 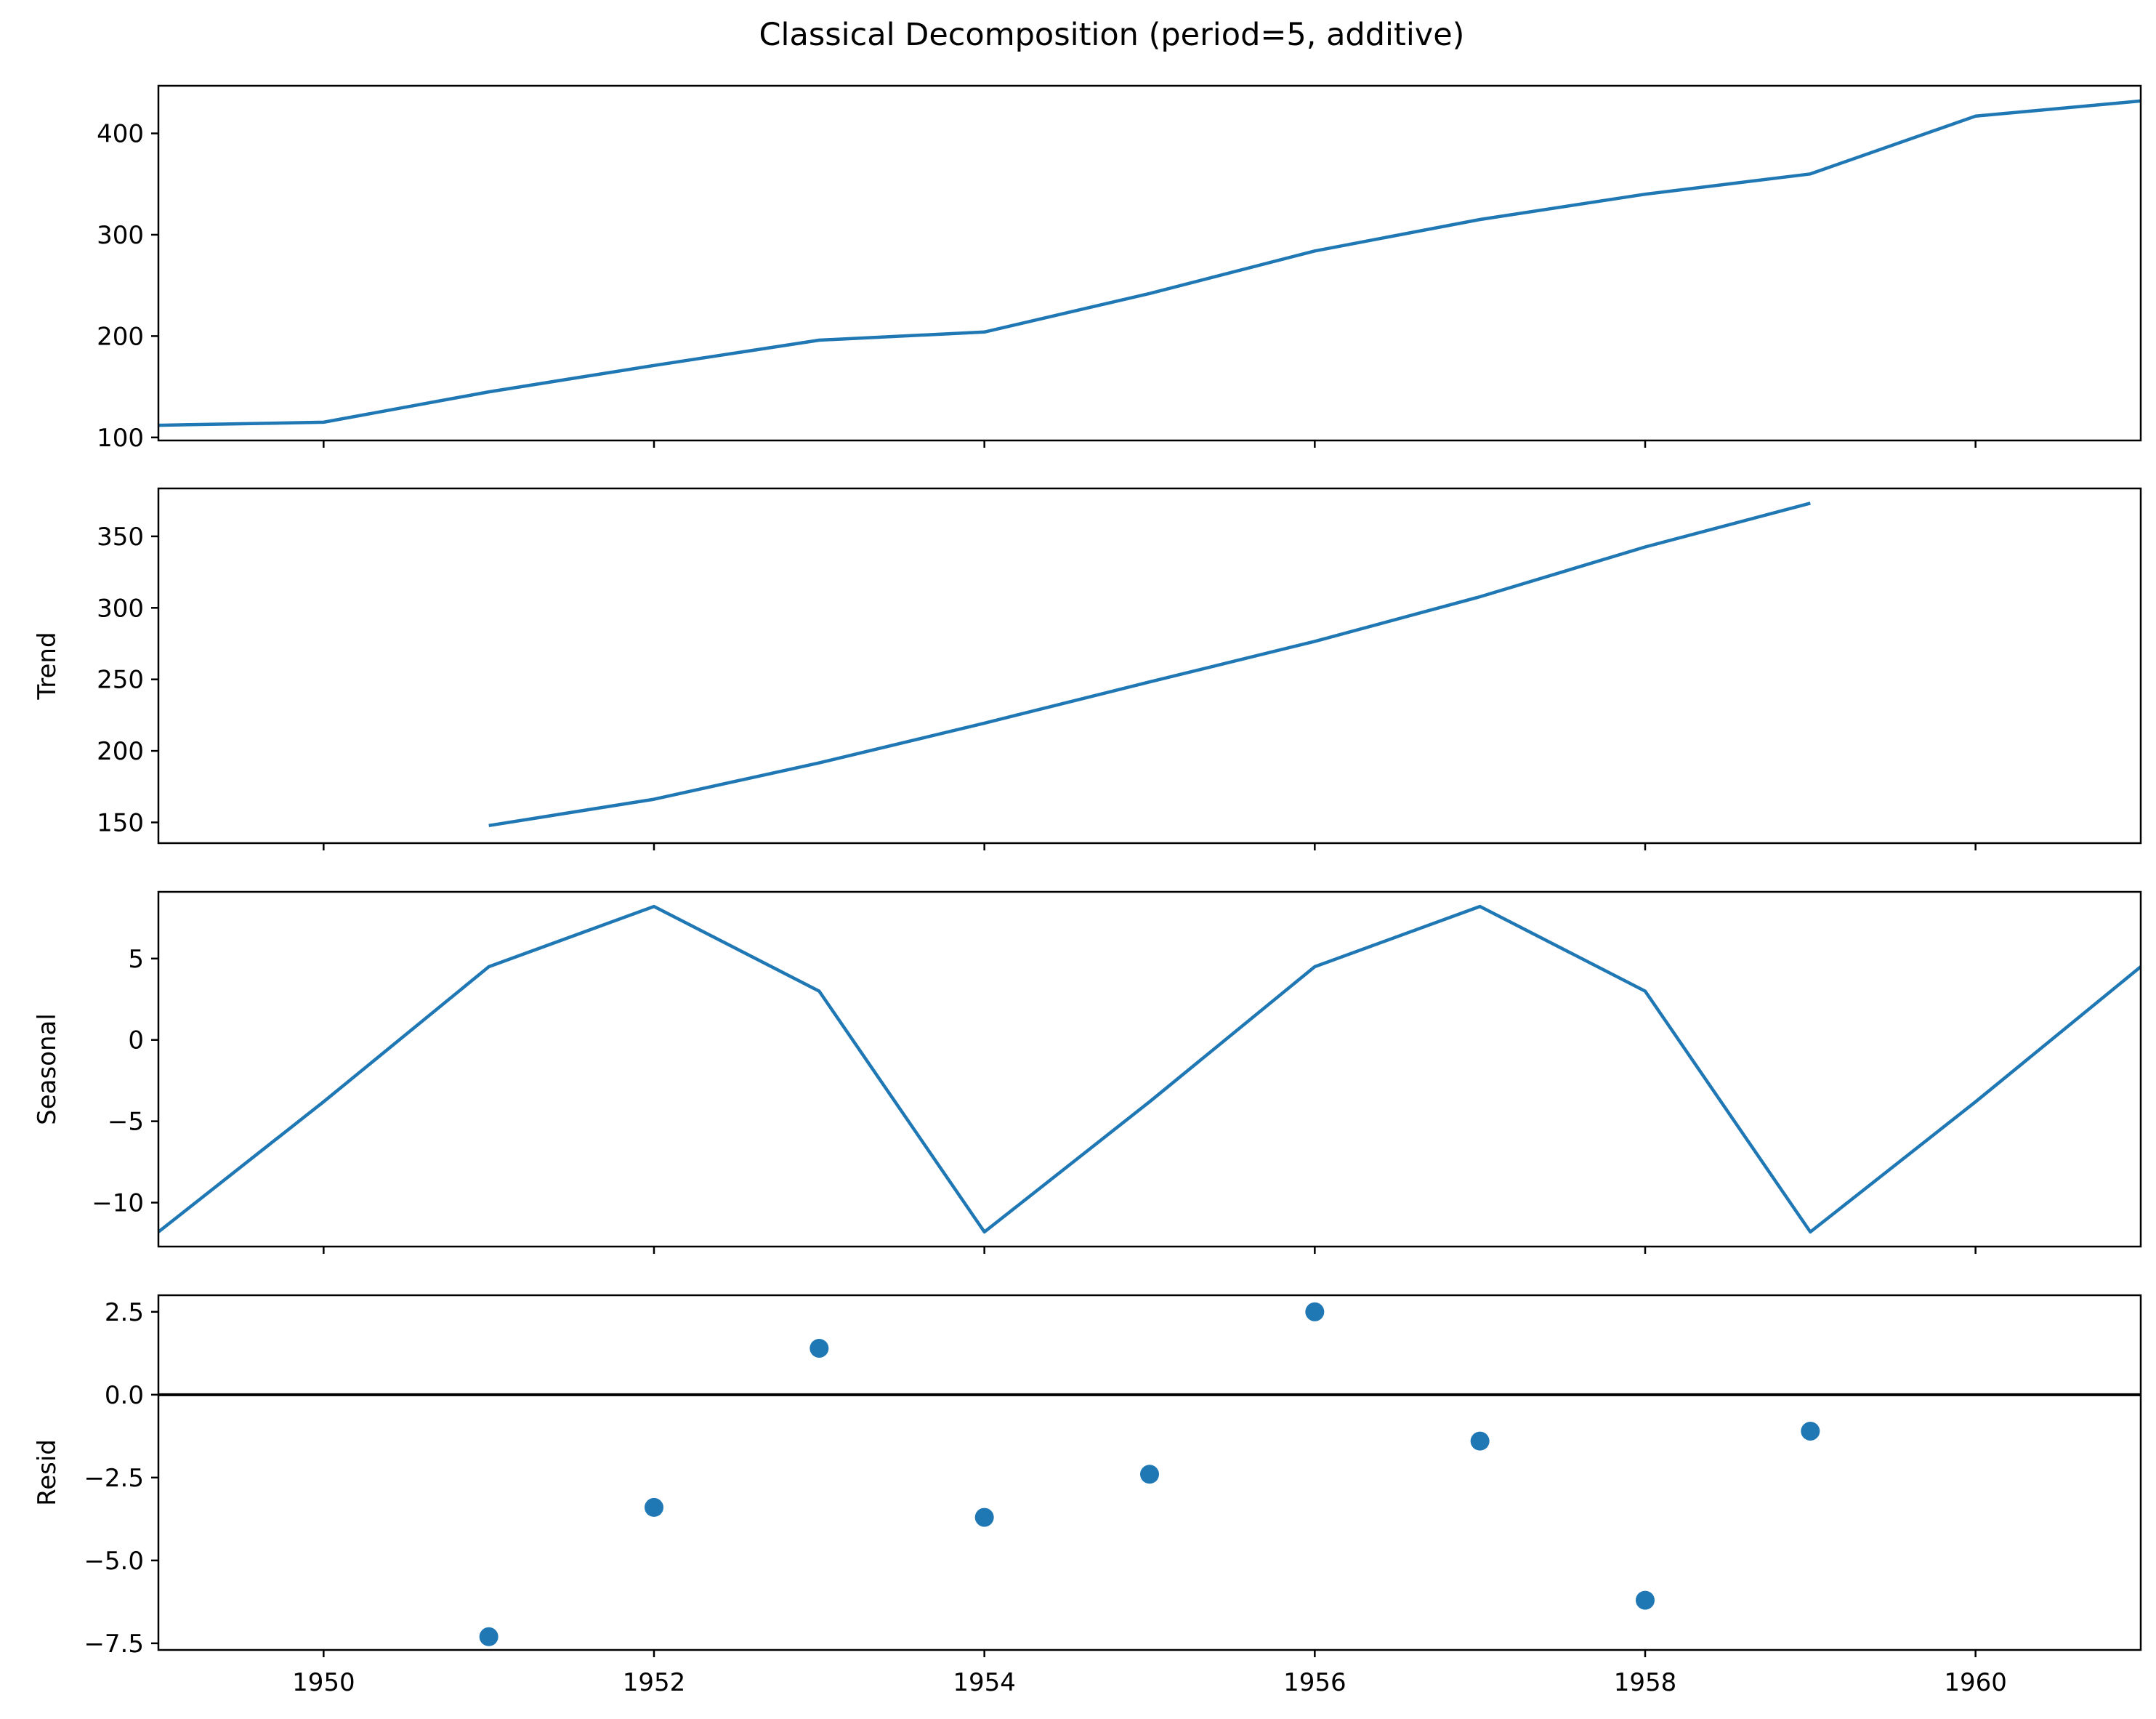 What do you see at coordinates (136, 959) in the screenshot?
I see `seasonal-ytick-label: 5` at bounding box center [136, 959].